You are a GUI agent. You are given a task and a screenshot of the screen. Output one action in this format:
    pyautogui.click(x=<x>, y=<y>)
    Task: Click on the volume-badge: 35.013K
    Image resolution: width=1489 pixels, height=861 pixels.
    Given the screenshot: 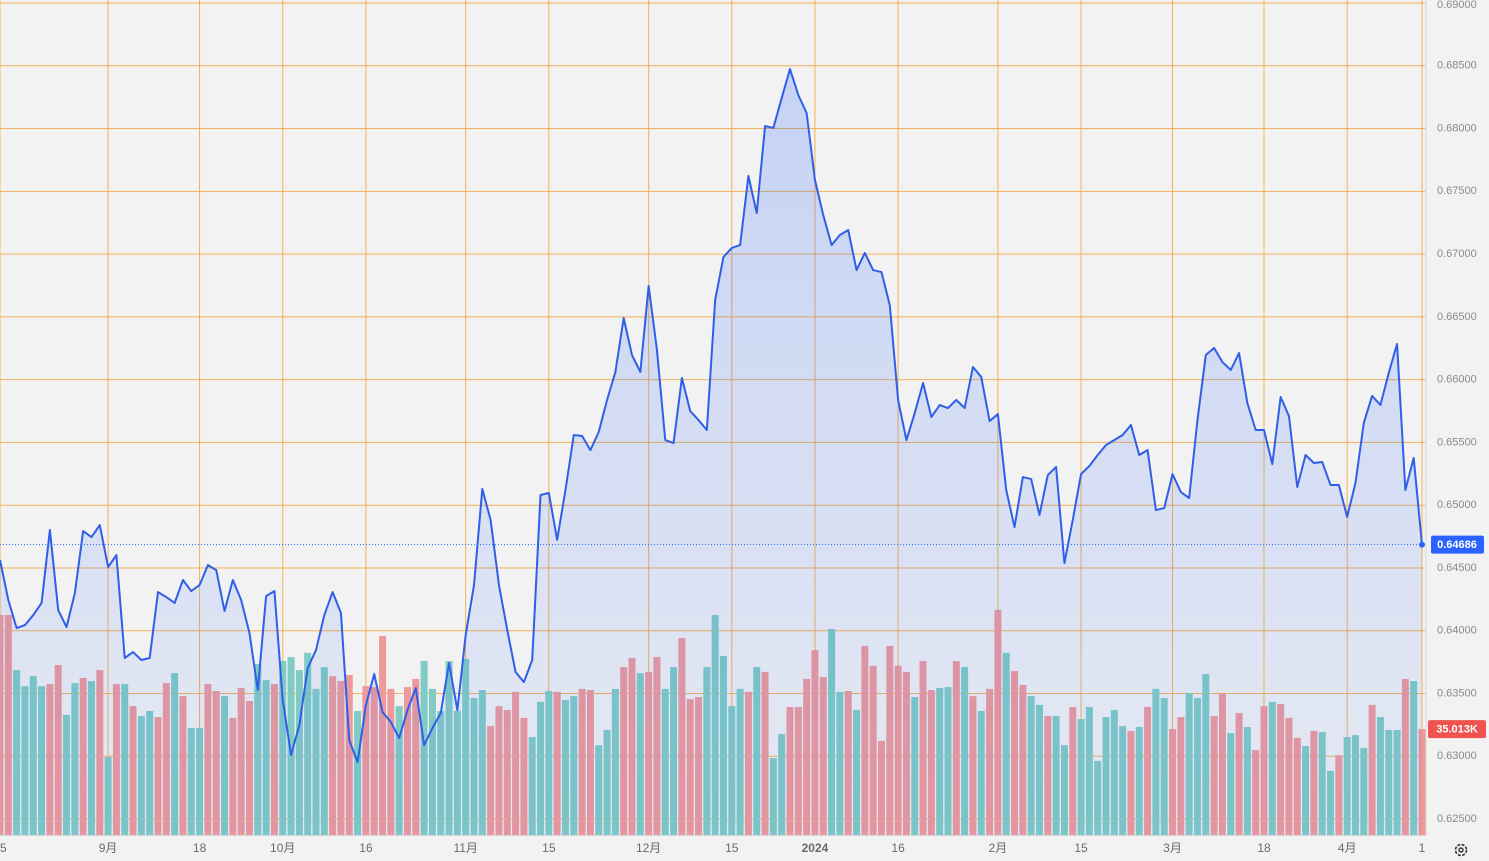 What is the action you would take?
    pyautogui.click(x=1457, y=729)
    